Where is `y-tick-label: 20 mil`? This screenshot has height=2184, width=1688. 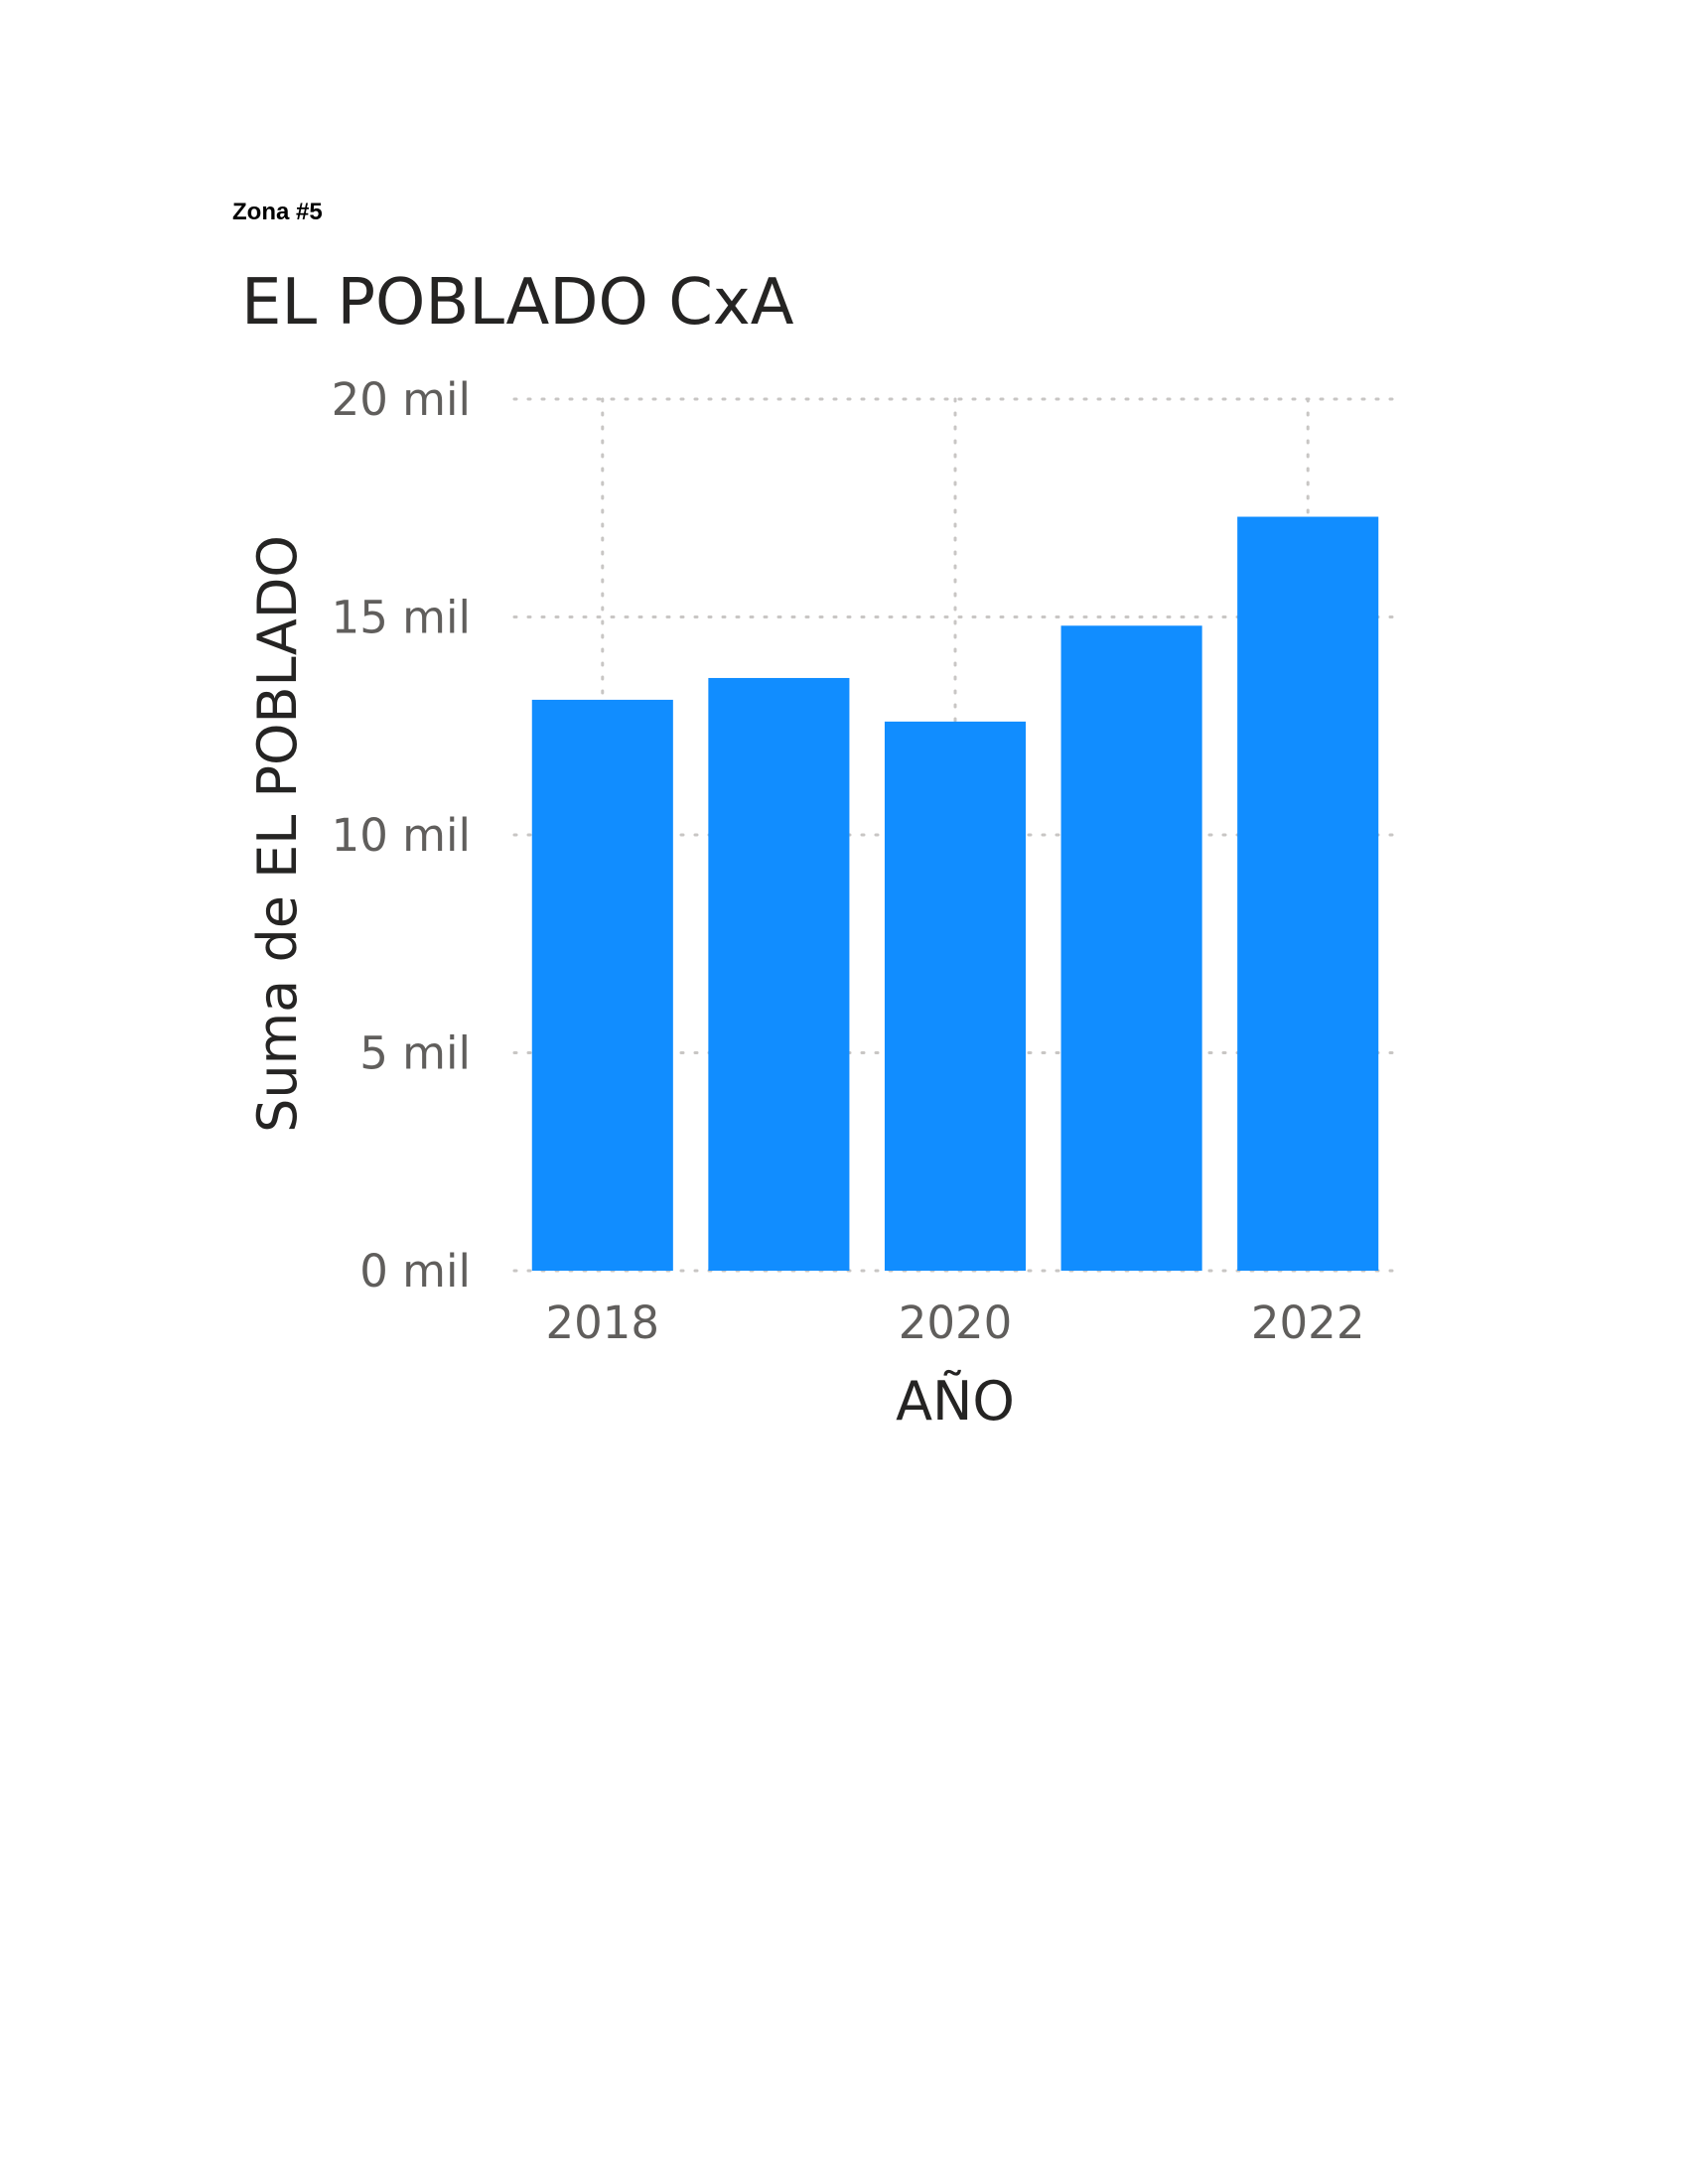 y-tick-label: 20 mil is located at coordinates (401, 399).